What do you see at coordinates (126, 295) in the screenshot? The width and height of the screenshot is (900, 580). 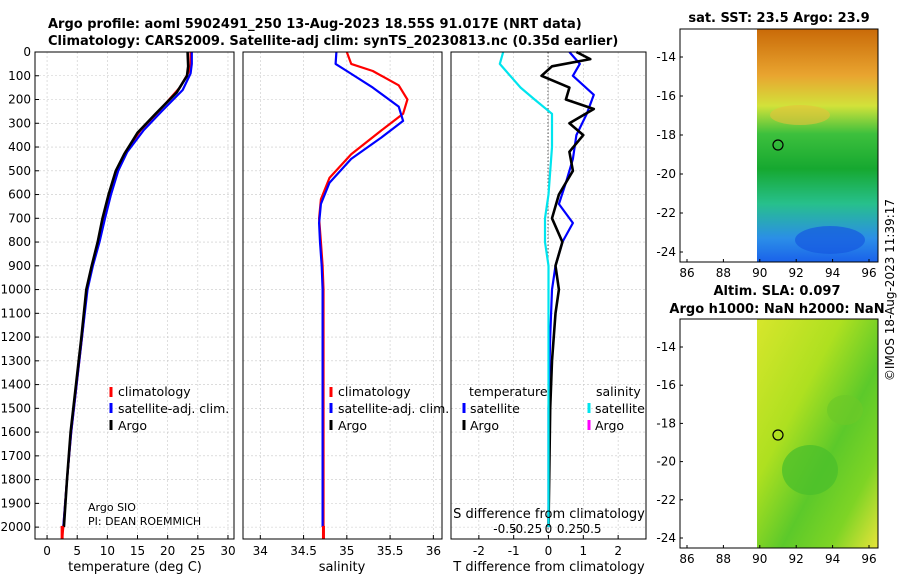 I see `temperature-series` at bounding box center [126, 295].